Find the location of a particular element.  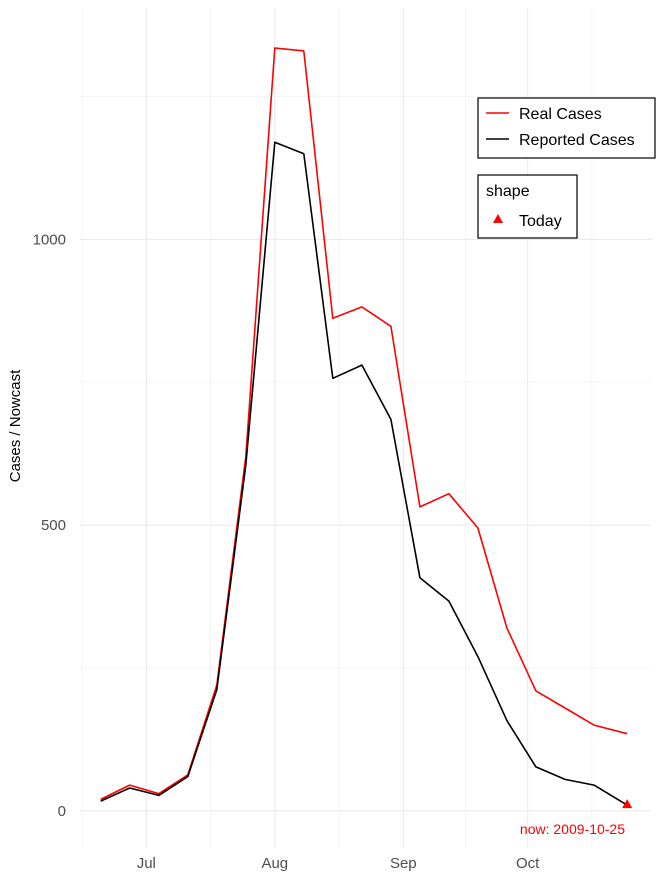

legend-series-box is located at coordinates (566, 128).